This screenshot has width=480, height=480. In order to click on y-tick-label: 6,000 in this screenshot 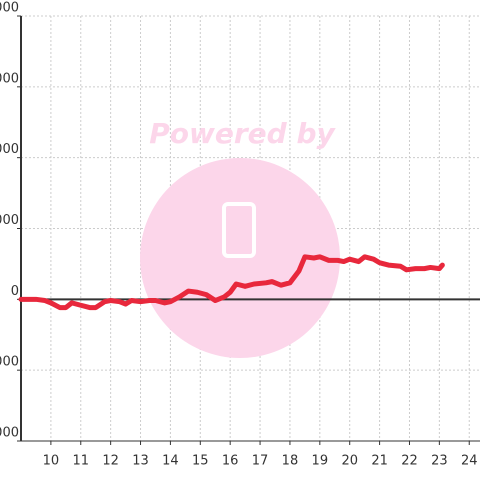, I will do `click(9, 149)`.